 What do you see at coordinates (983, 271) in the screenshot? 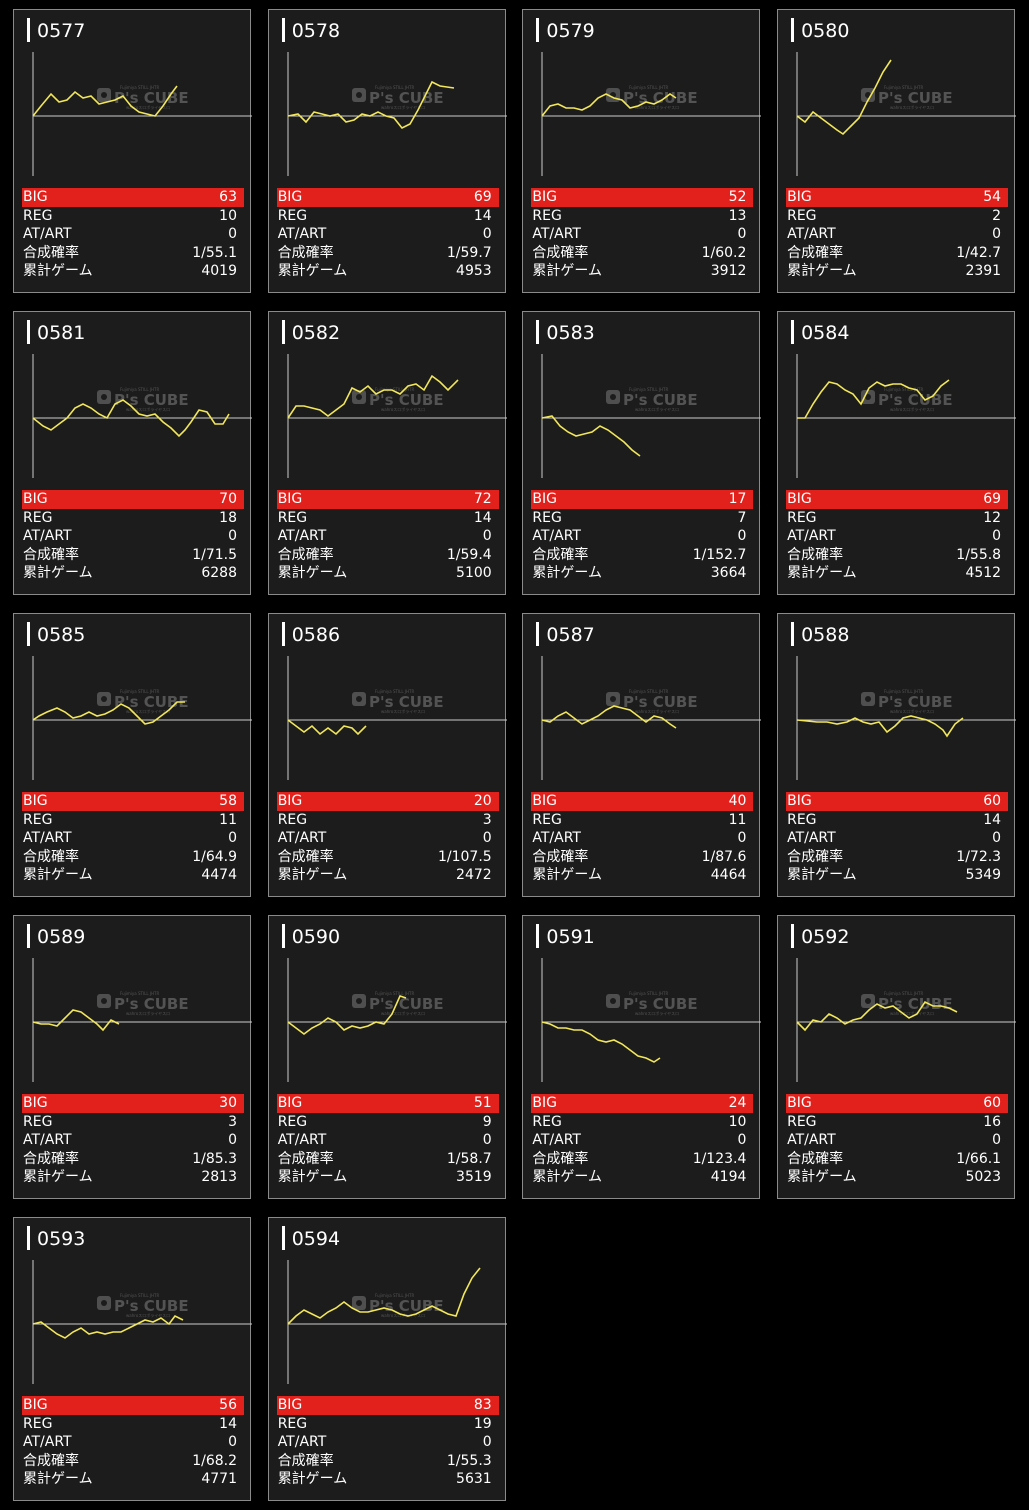
I see `total-games-row-value: 2391` at bounding box center [983, 271].